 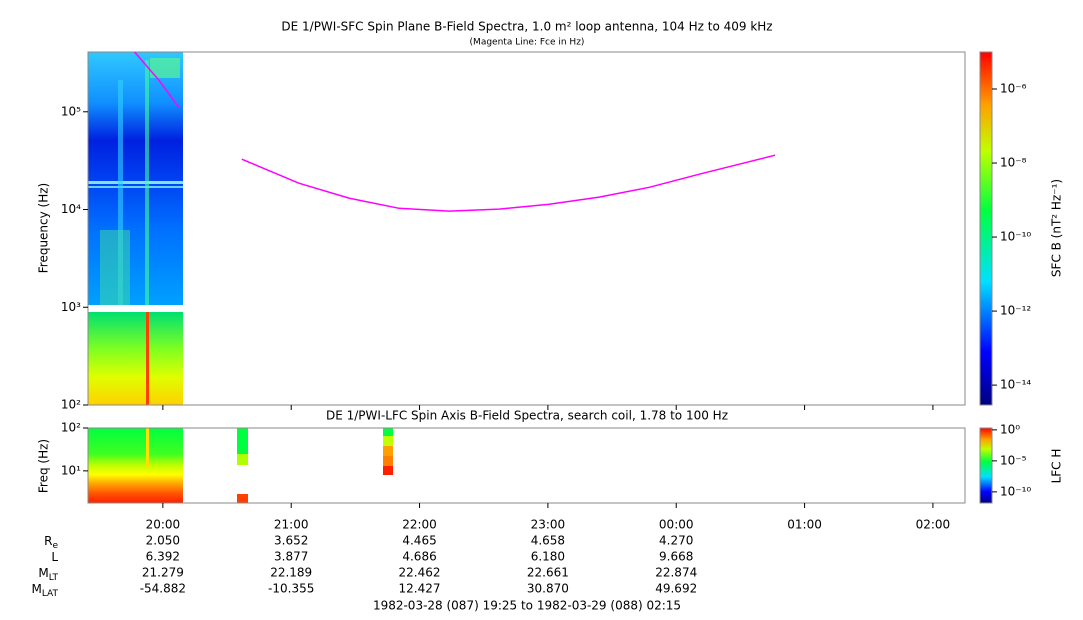 I want to click on x-tick-label: 00:00, so click(x=676, y=525).